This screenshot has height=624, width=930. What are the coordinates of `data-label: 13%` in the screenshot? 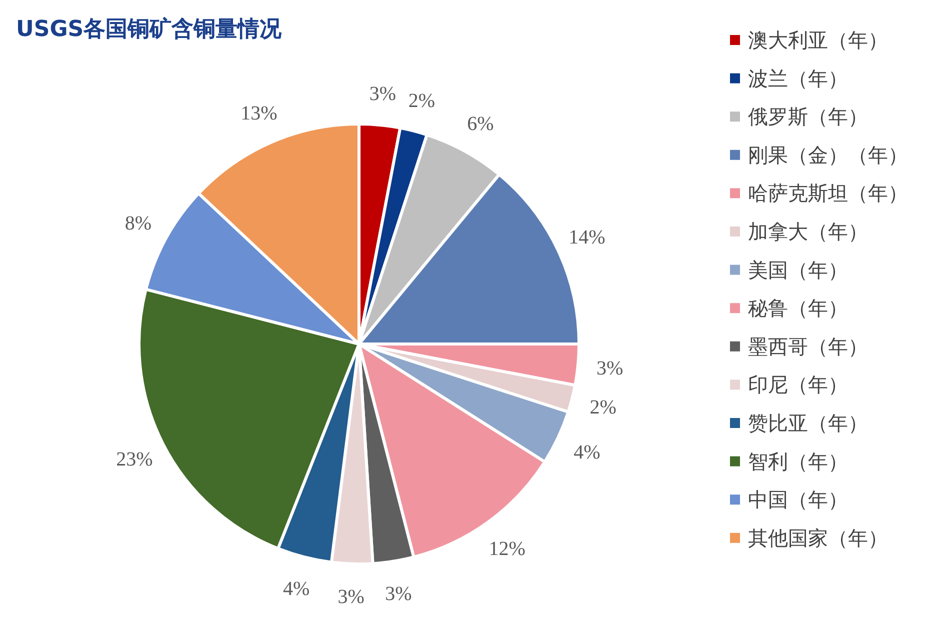 It's located at (259, 113).